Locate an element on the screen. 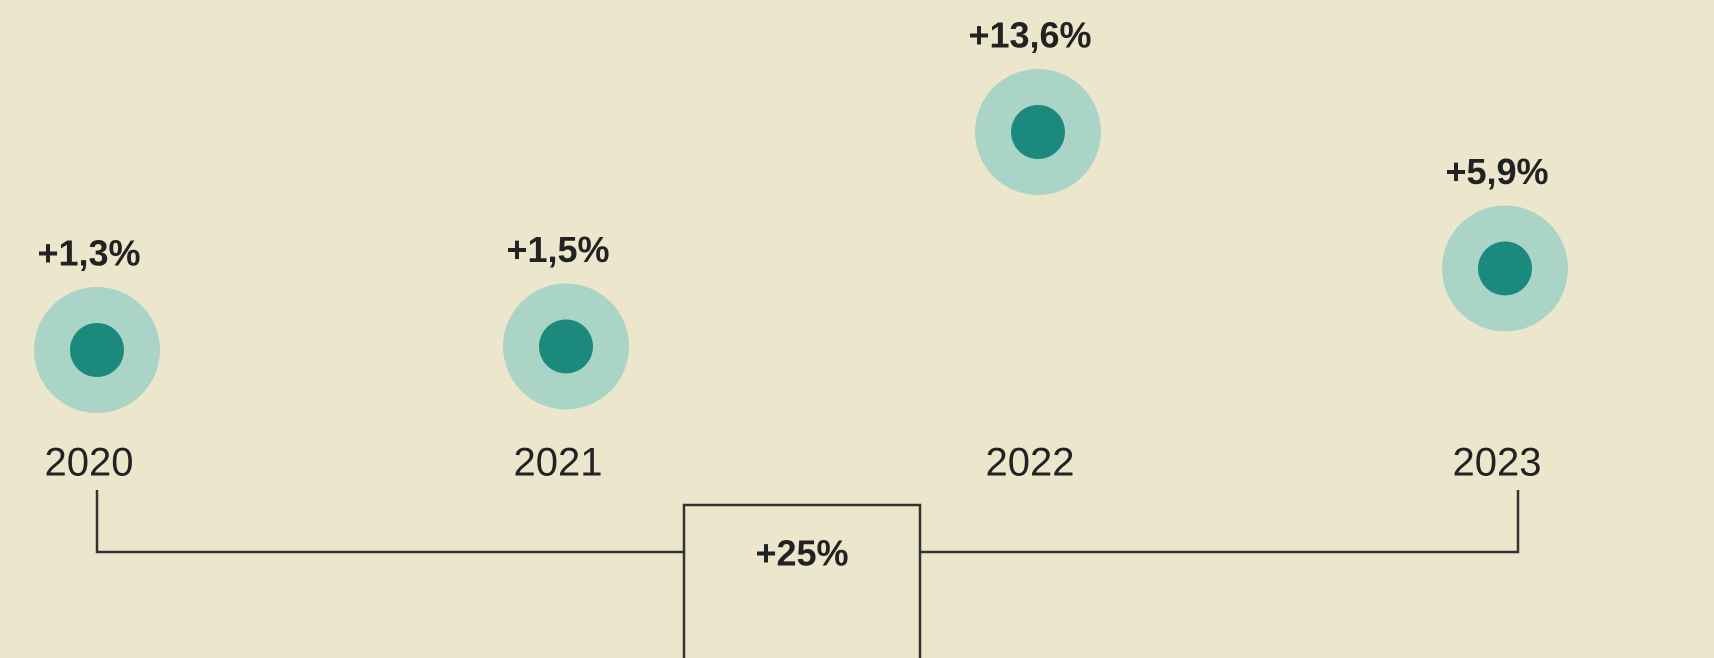 This screenshot has height=658, width=1714. year-label: 2023 is located at coordinates (1497, 463).